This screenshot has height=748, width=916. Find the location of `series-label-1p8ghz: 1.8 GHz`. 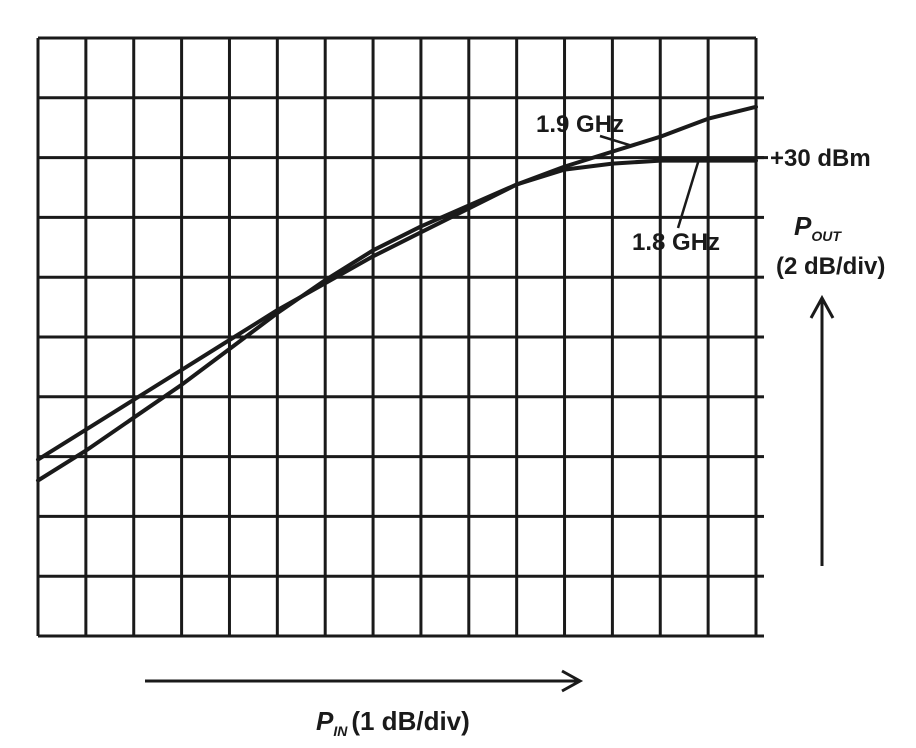

series-label-1p8ghz: 1.8 GHz is located at coordinates (676, 242).